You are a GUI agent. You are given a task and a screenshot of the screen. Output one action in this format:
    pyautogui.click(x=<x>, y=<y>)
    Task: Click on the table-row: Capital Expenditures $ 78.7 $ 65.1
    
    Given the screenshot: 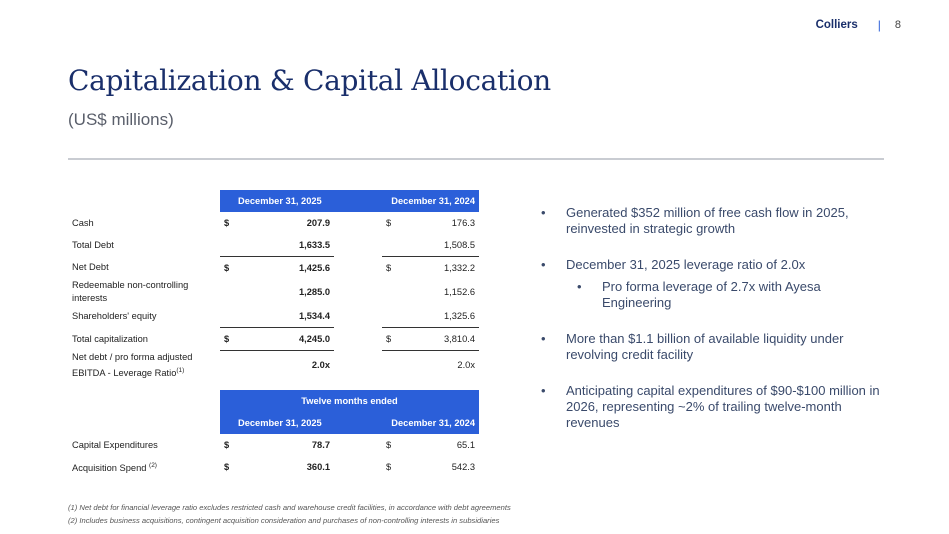 What is the action you would take?
    pyautogui.click(x=273, y=445)
    